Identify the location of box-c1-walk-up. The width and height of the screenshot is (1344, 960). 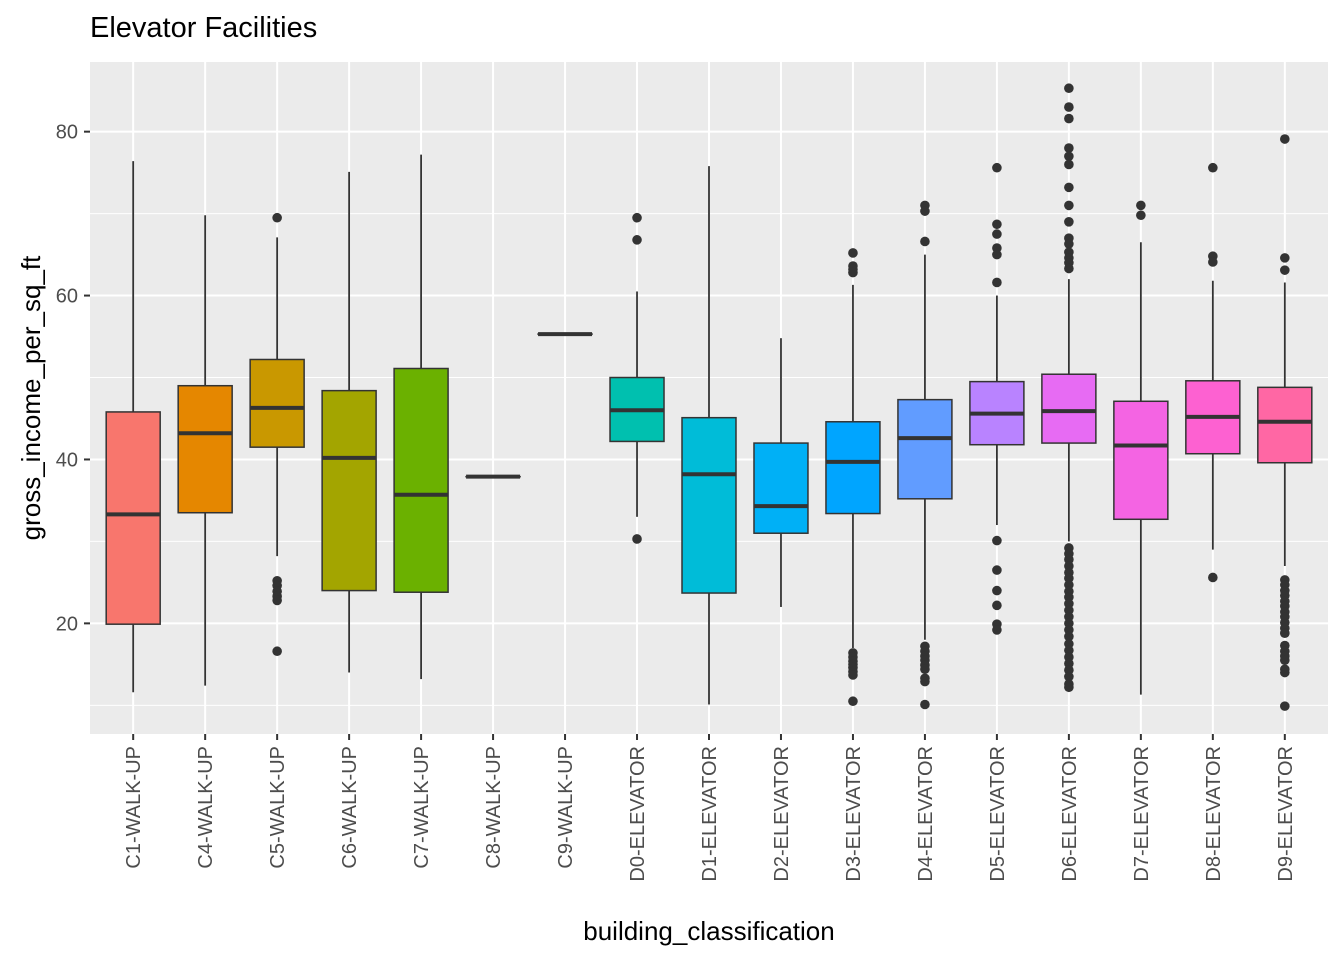
(133, 427).